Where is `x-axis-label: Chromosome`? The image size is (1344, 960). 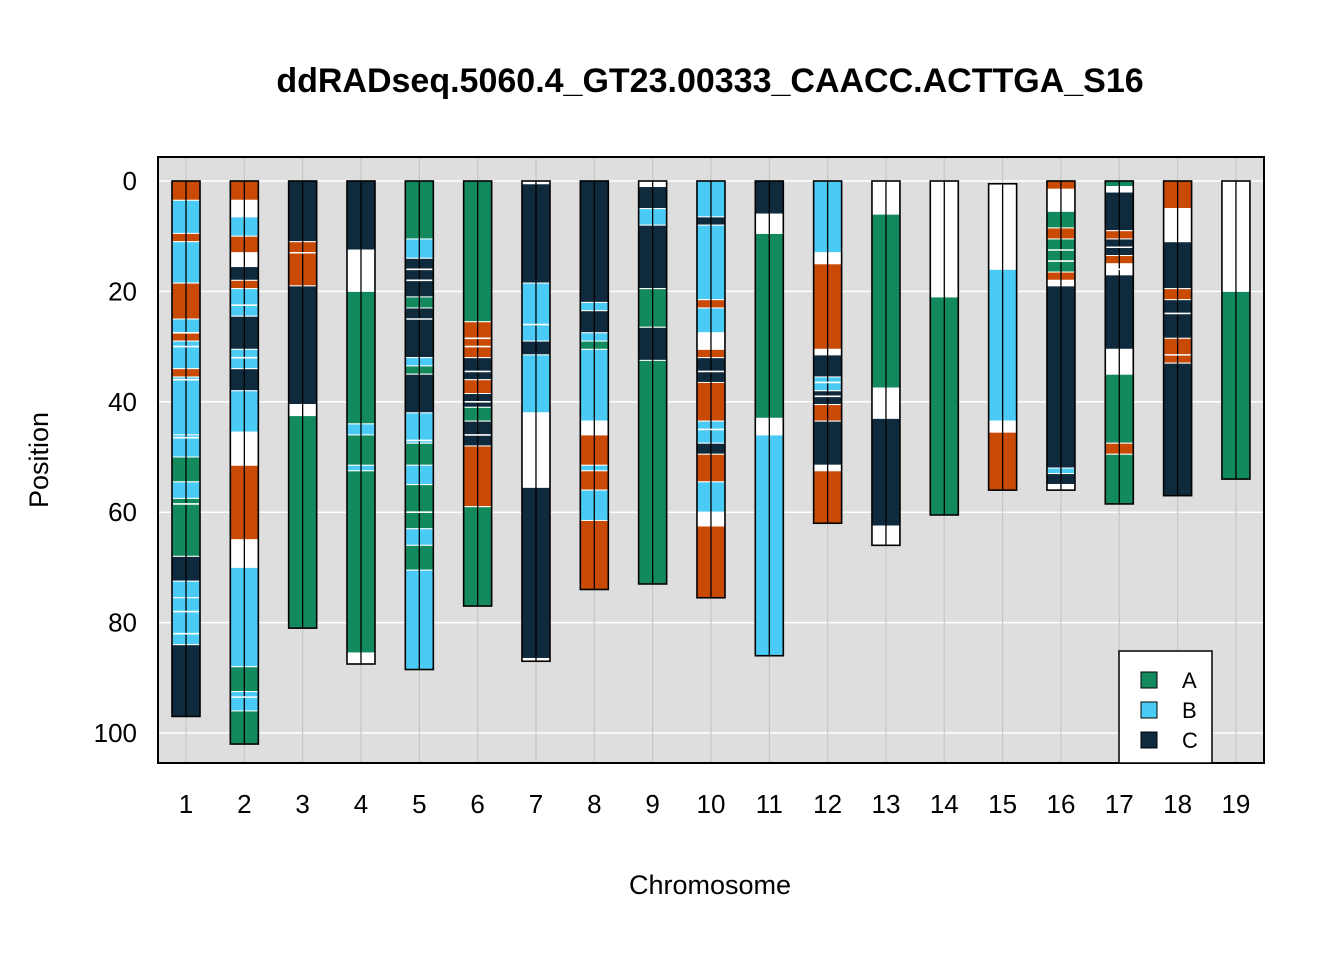
x-axis-label: Chromosome is located at coordinates (710, 885).